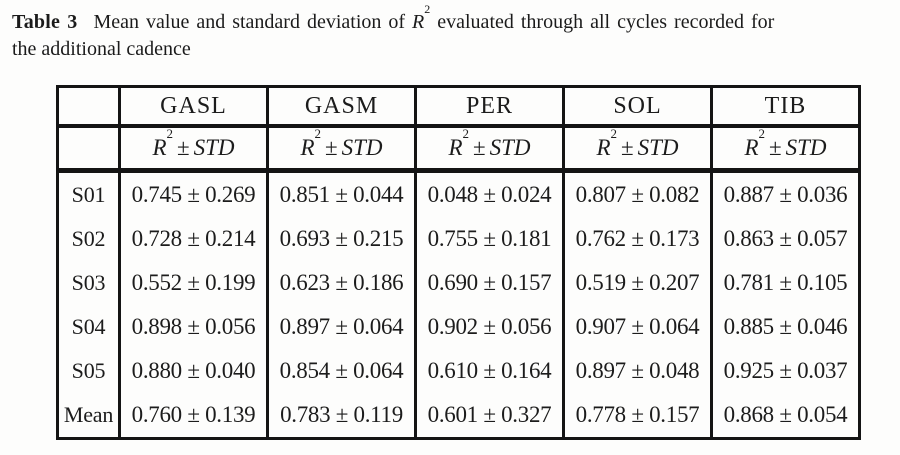  I want to click on value-cell: 0.925 ± 0.037, so click(785, 371).